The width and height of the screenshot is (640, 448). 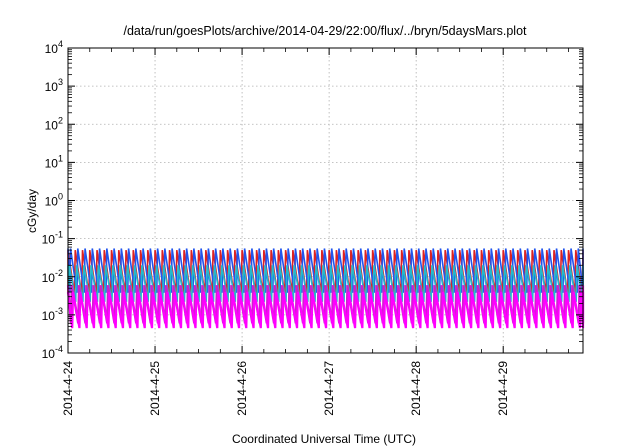 I want to click on y-tick-label: 10², so click(x=54, y=123).